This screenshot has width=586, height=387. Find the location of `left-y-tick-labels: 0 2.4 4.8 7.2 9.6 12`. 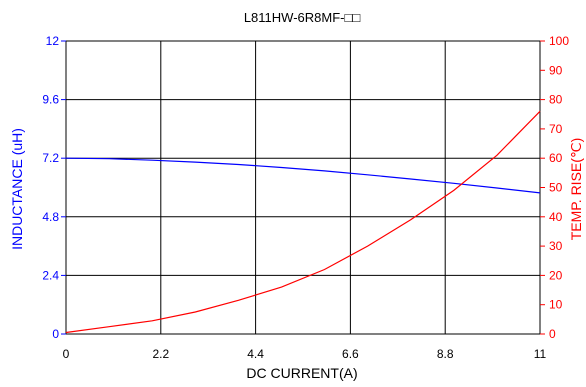

left-y-tick-labels: 0 2.4 4.8 7.2 9.6 12 is located at coordinates (54, 187).